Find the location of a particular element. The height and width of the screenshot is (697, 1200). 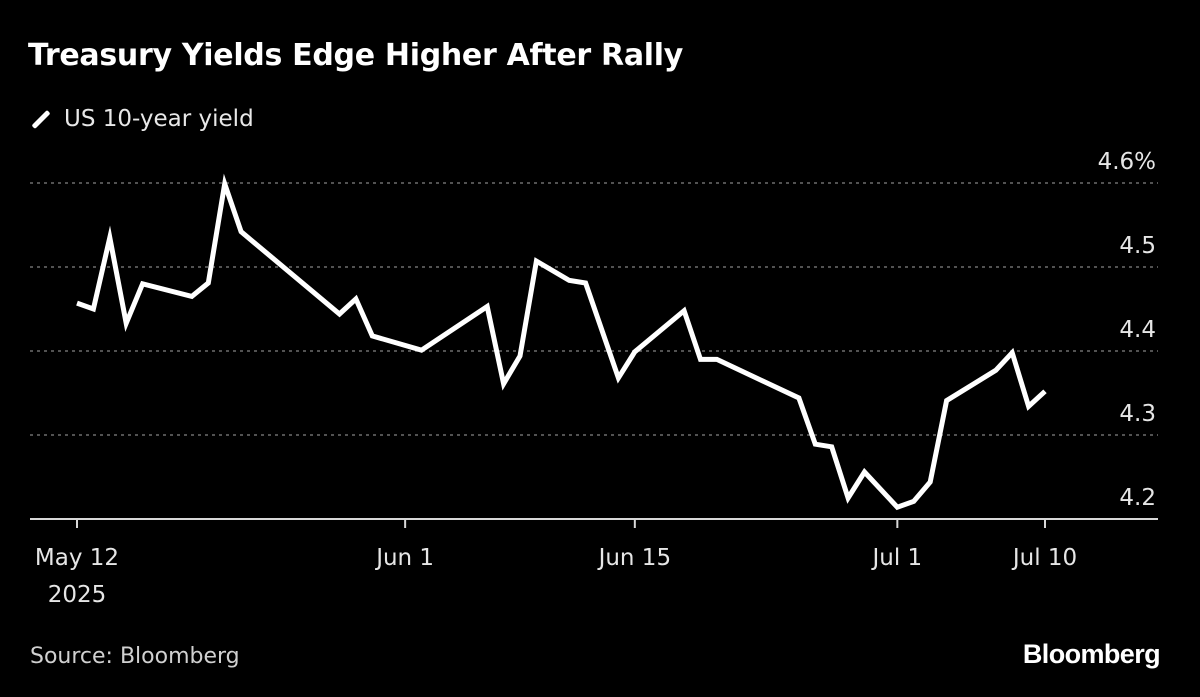

y-tick-label: 4.2 is located at coordinates (1137, 498).